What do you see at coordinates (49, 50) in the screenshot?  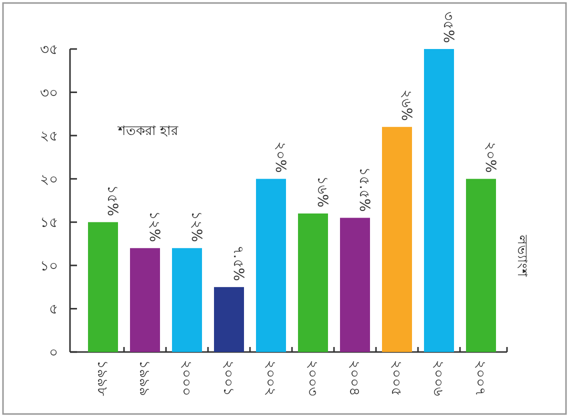 I see `y-tick-label: ৩৫` at bounding box center [49, 50].